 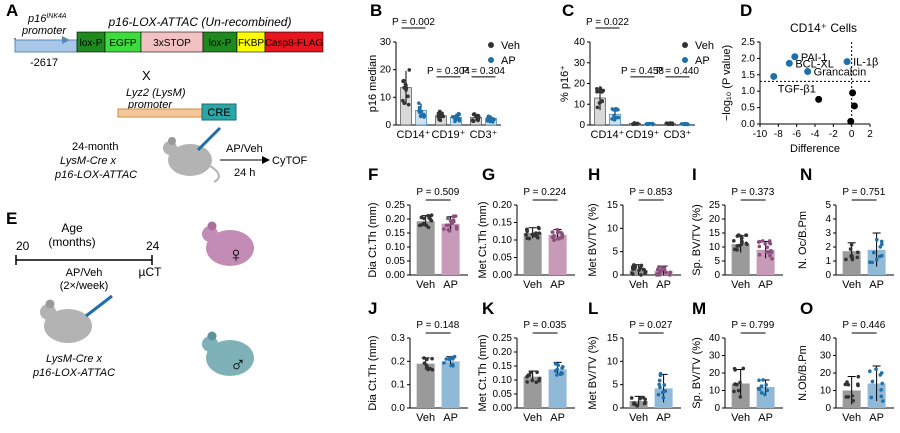 I want to click on treatment-label: AP/Veh, so click(x=244, y=149).